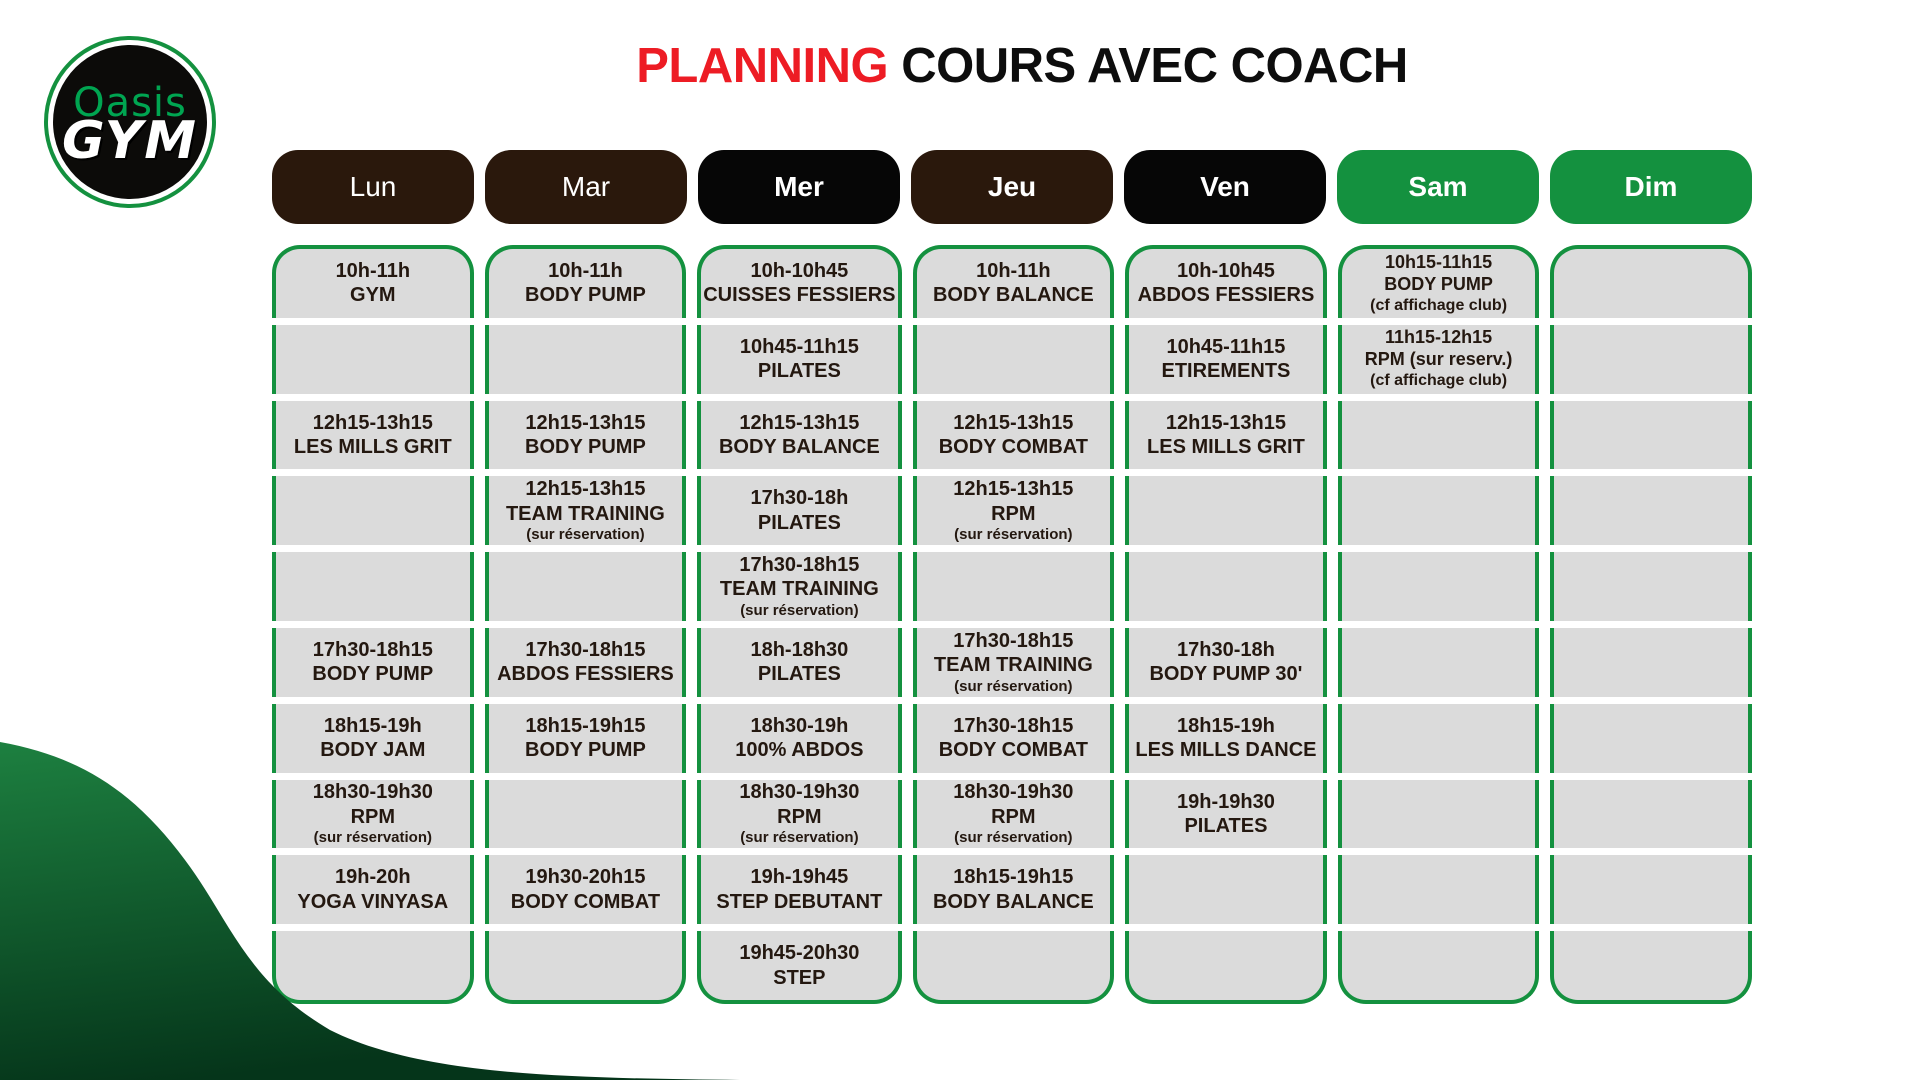 The width and height of the screenshot is (1920, 1080). What do you see at coordinates (799, 953) in the screenshot?
I see `cell-time: 19h45-20h30` at bounding box center [799, 953].